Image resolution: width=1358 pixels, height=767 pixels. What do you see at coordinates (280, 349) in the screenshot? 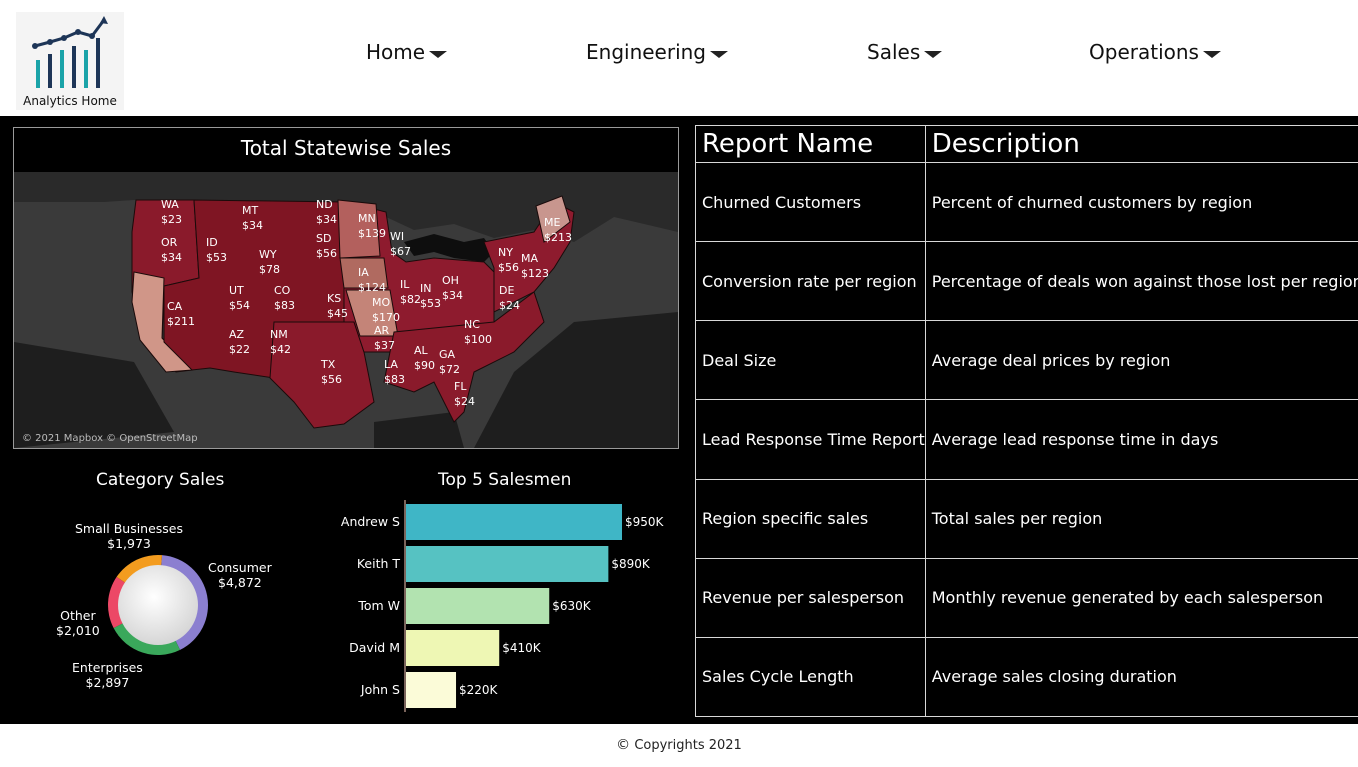
I see `state-value-nm: $42` at bounding box center [280, 349].